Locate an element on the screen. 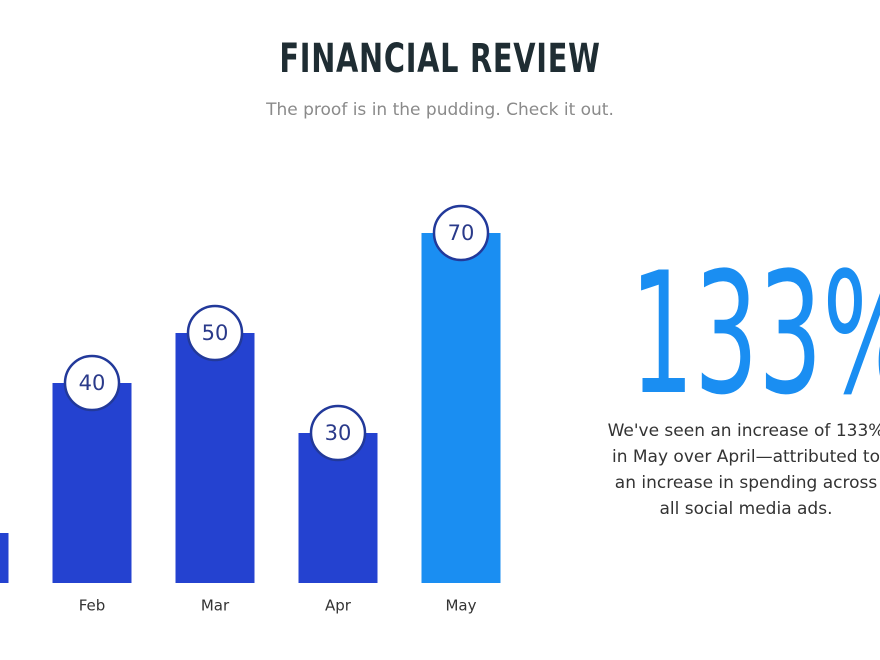 This screenshot has width=880, height=660. value-label: 50 is located at coordinates (215, 333).